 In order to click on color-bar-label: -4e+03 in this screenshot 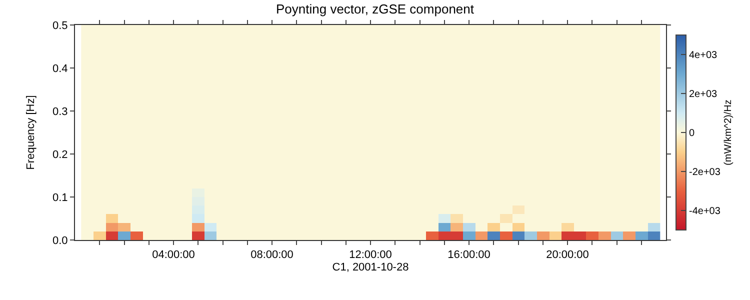, I will do `click(705, 211)`.